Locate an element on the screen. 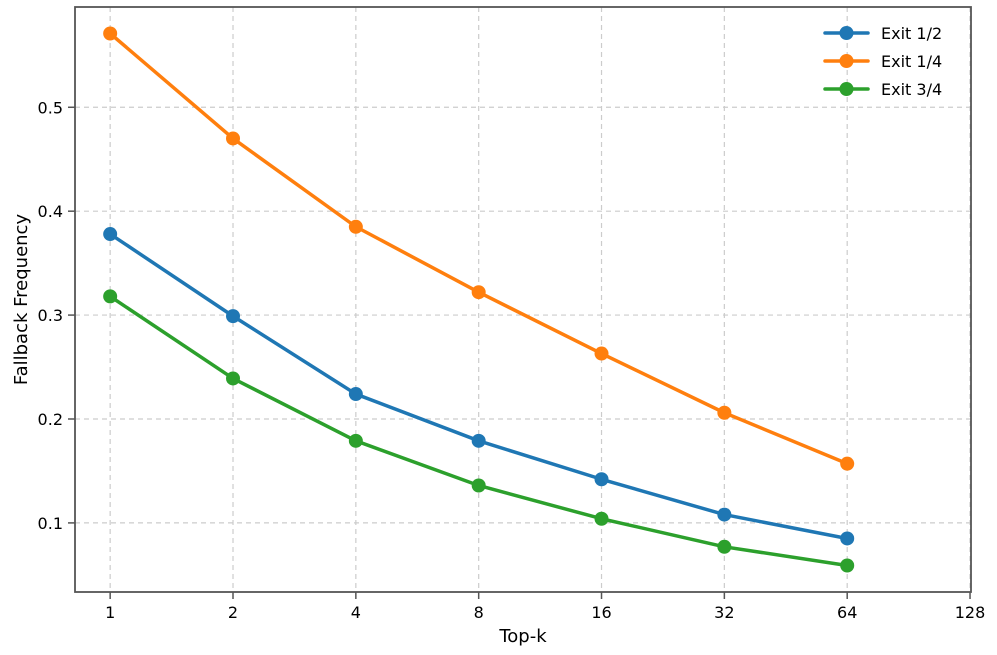  legend-label: Exit 1/4 is located at coordinates (911, 61).